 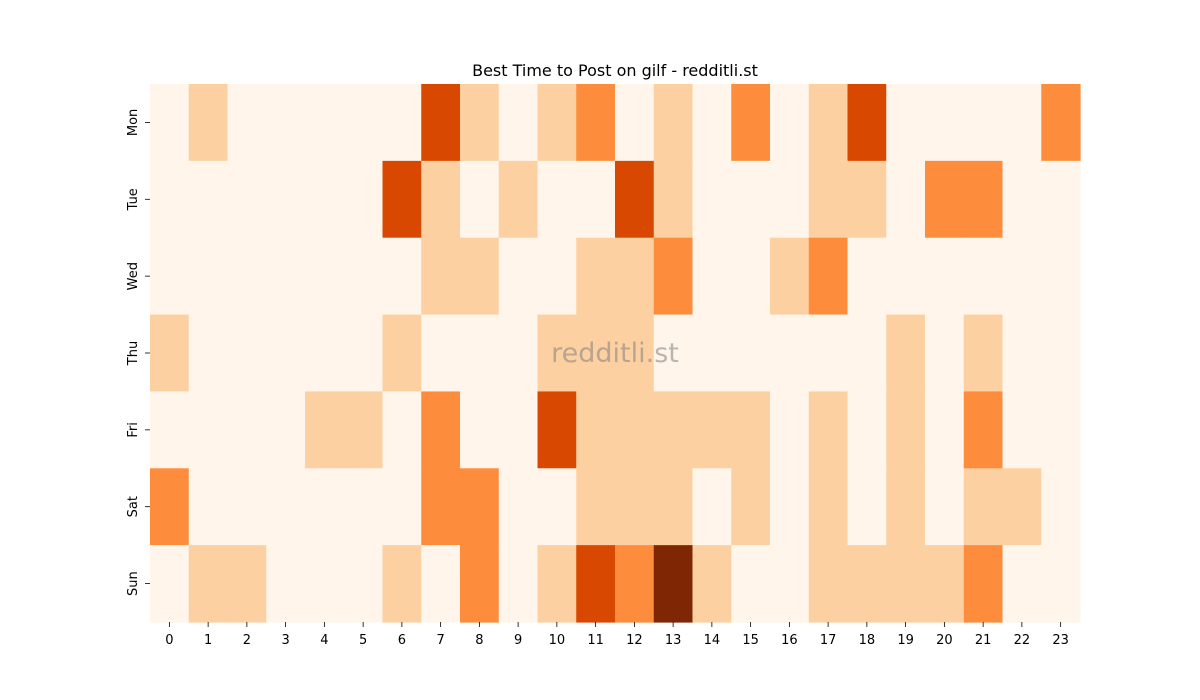 I want to click on x-tick-label: 12, so click(x=634, y=640).